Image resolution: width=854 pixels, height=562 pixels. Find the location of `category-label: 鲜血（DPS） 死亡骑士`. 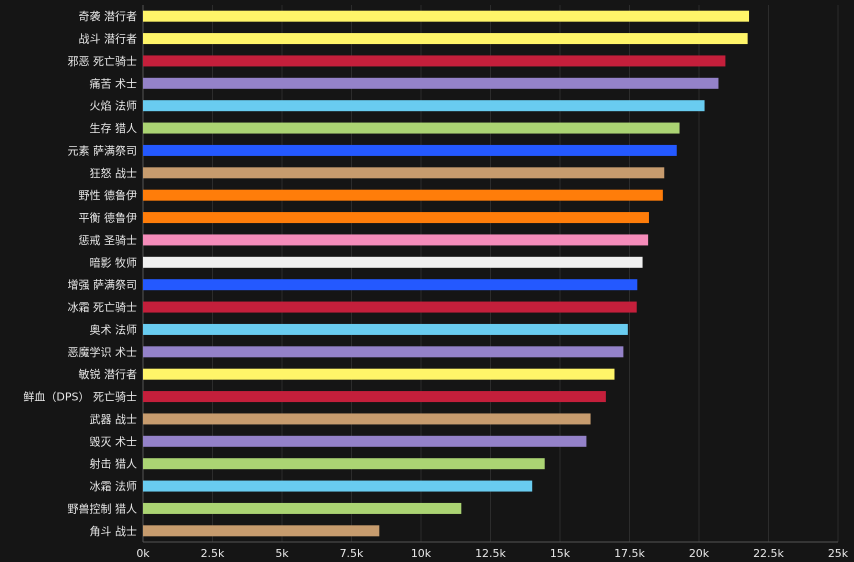

category-label: 鲜血（DPS） 死亡骑士 is located at coordinates (80, 397).